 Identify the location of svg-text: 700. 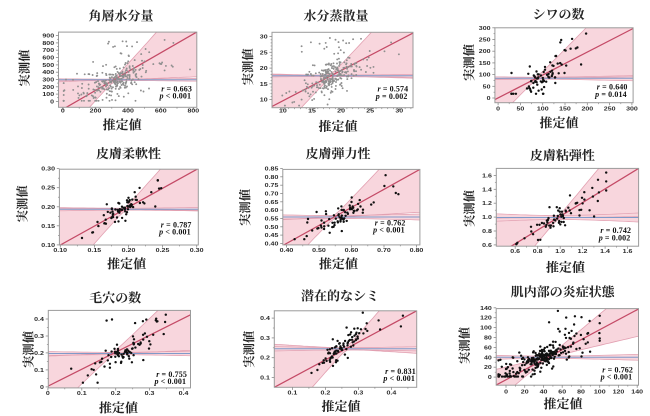
(48, 51).